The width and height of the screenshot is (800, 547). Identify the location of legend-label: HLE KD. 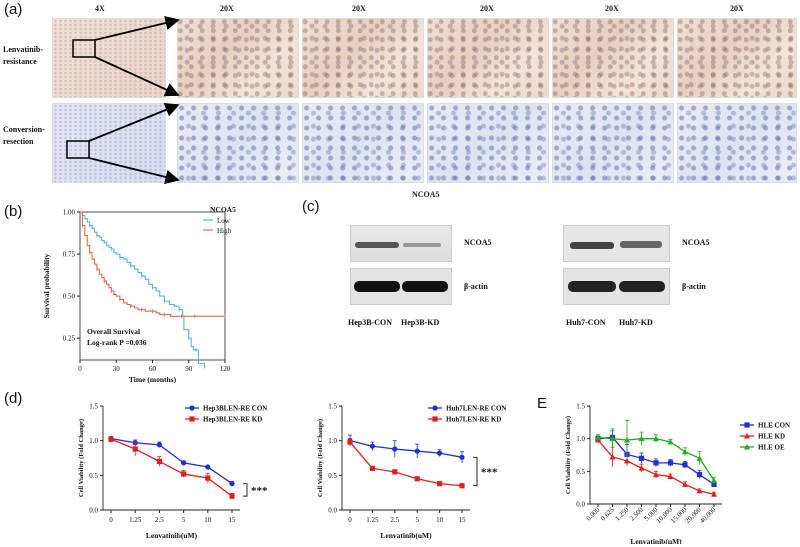
(771, 437).